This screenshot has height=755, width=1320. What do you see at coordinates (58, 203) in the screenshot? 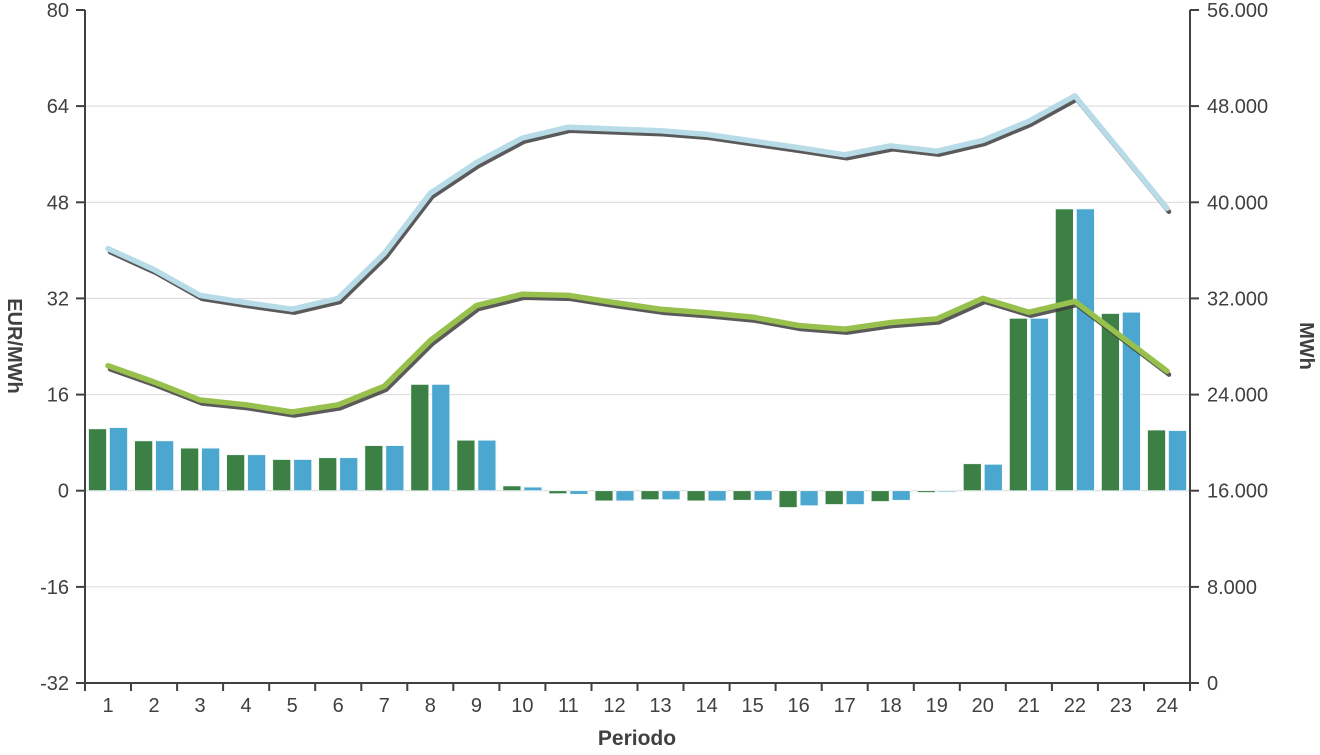
I see `left-tick-label: 48` at bounding box center [58, 203].